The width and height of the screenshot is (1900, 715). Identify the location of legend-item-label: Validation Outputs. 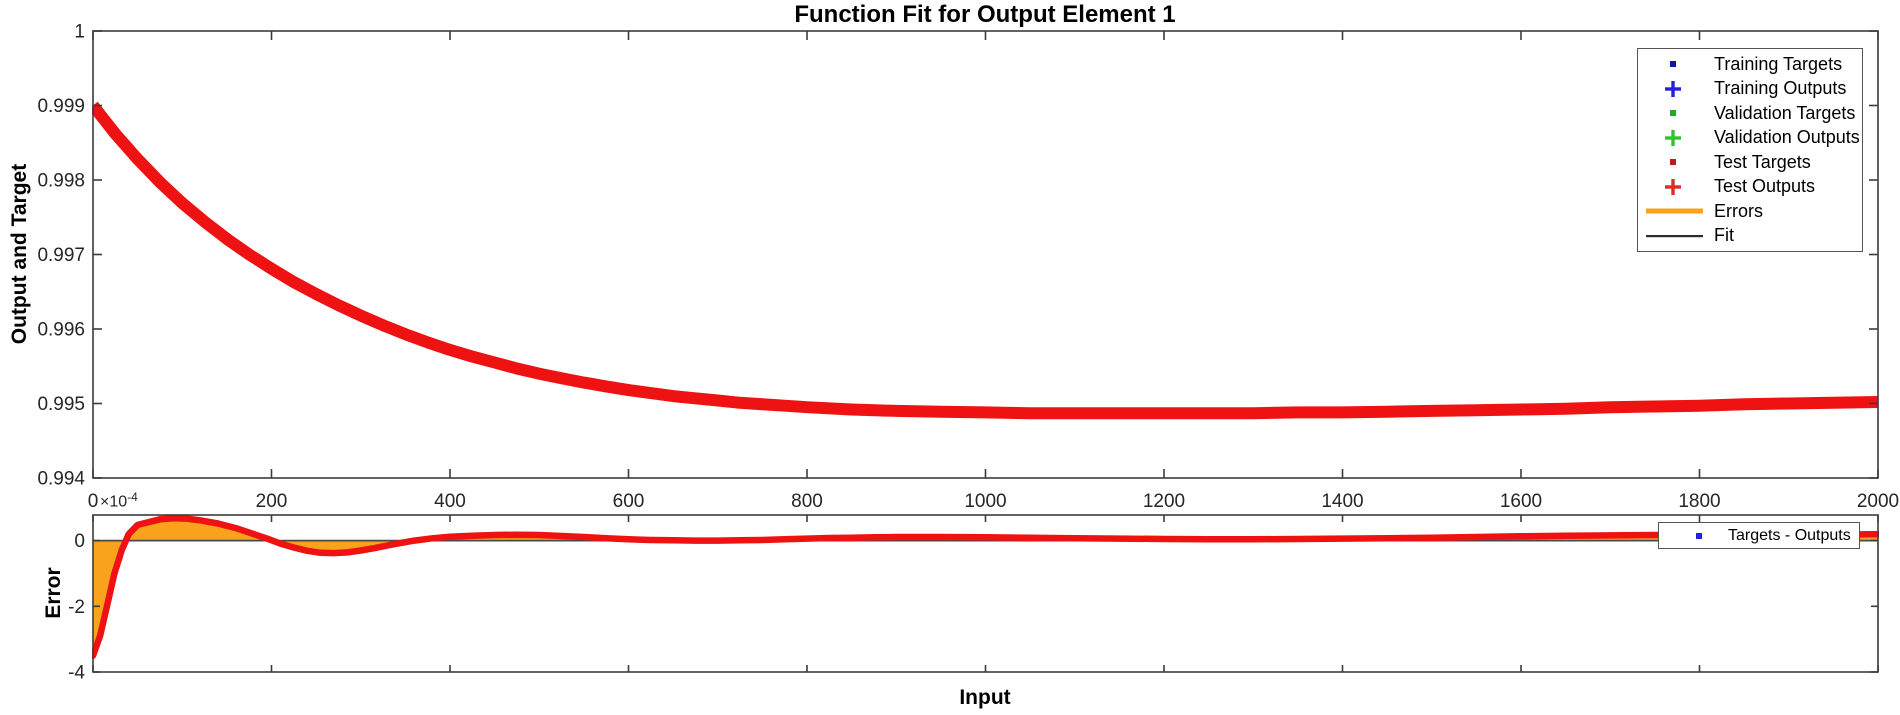
(1787, 137).